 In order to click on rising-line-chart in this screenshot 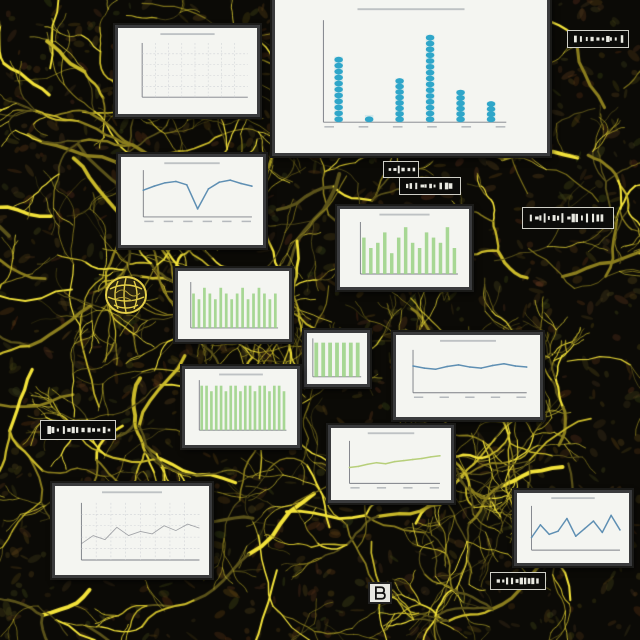, I will do `click(394, 460)`.